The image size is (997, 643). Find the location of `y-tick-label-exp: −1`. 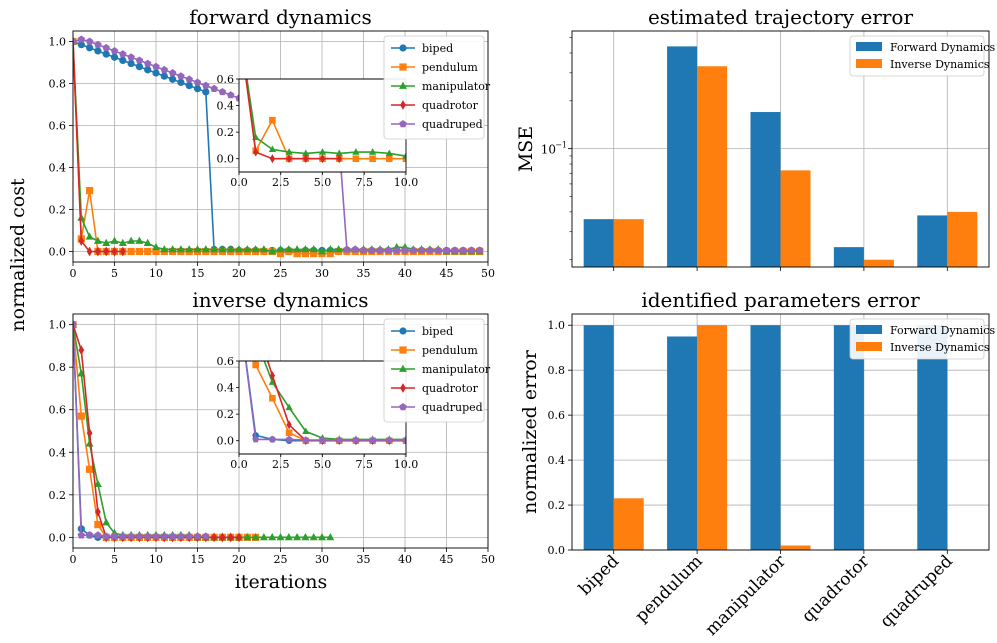

y-tick-label-exp: −1 is located at coordinates (561, 145).